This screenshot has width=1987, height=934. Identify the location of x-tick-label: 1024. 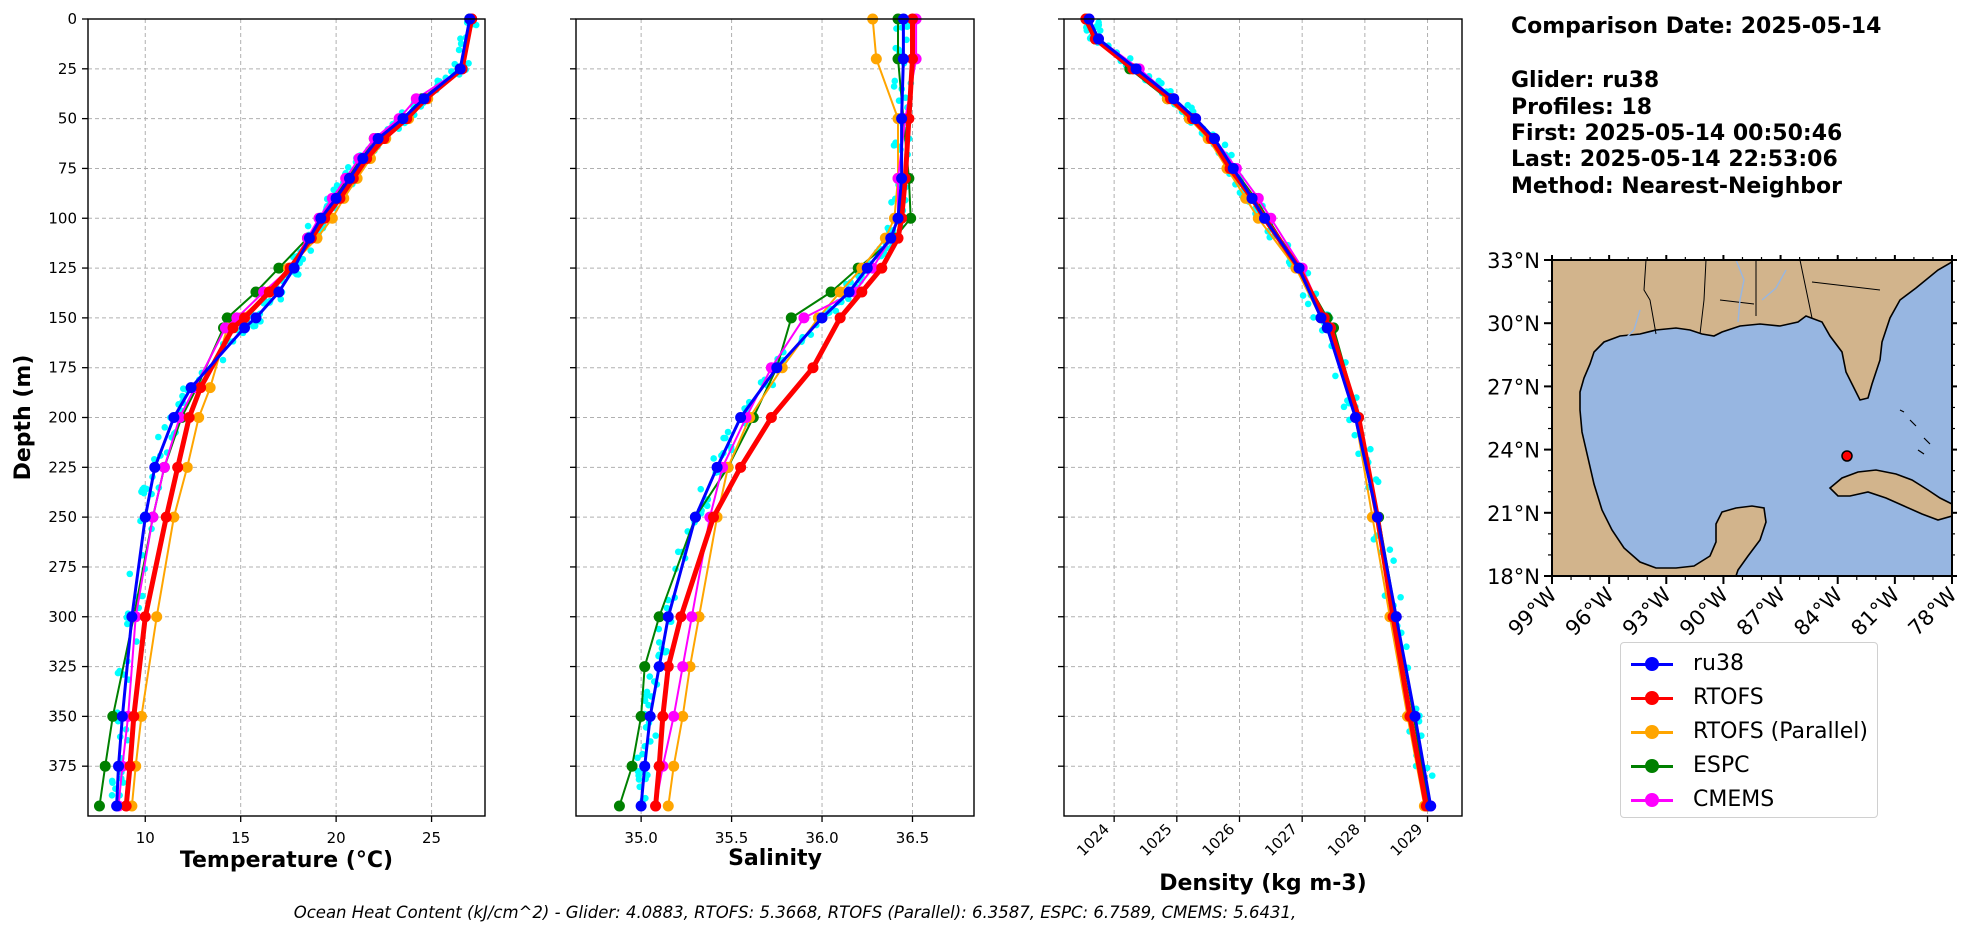
(1093, 840).